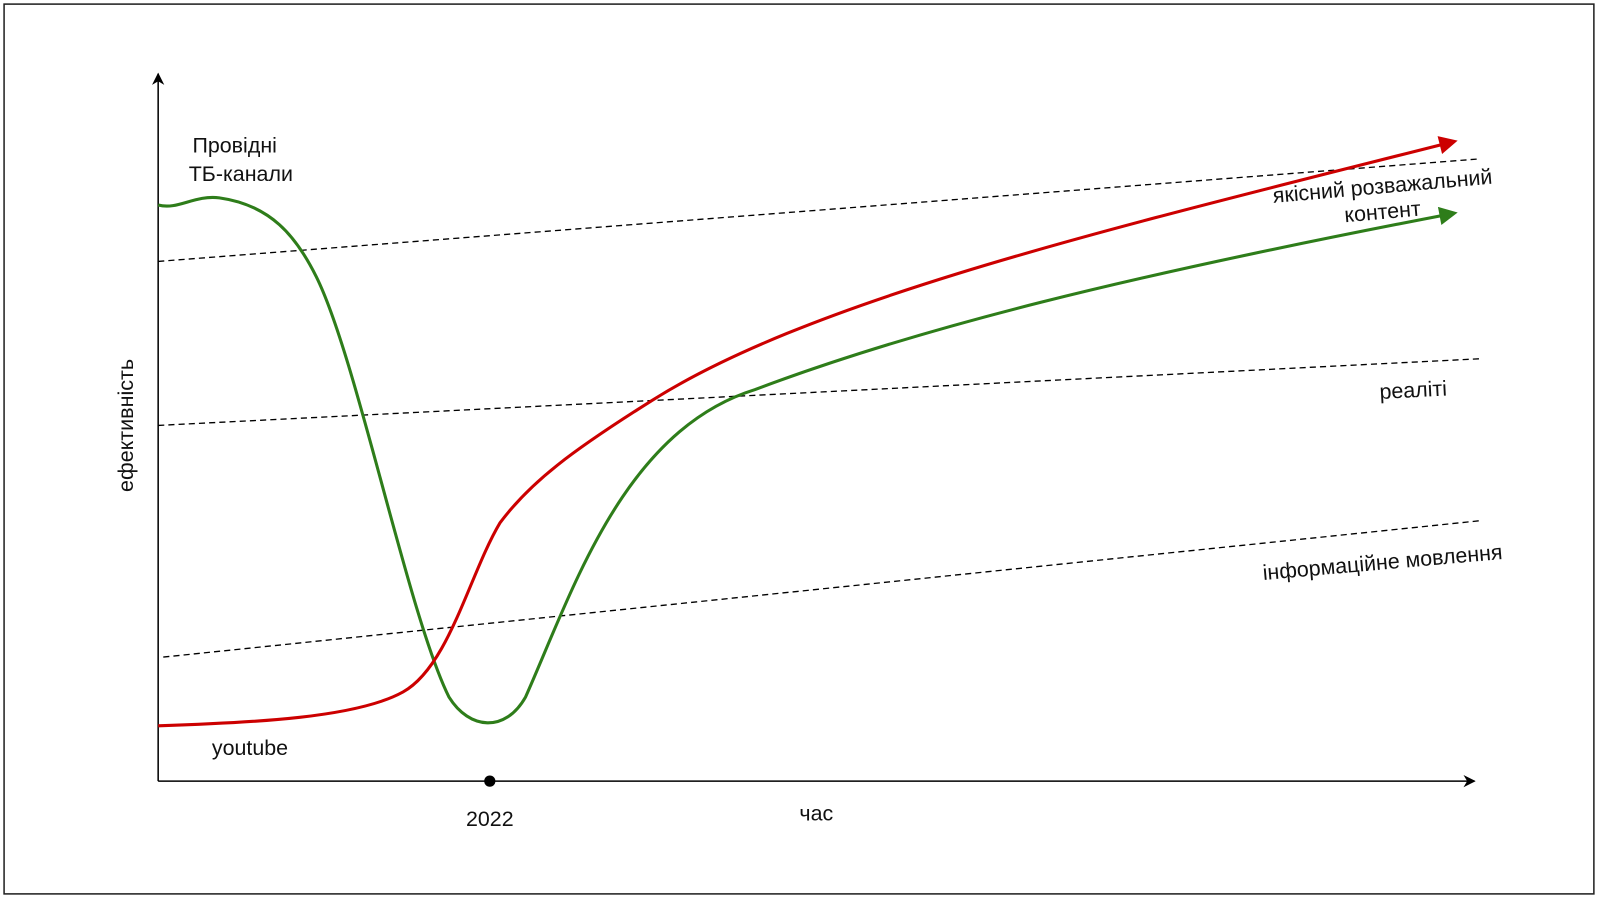 Image resolution: width=1600 pixels, height=898 pixels. Describe the element at coordinates (250, 748) in the screenshot. I see `curve-label: youtube` at that location.